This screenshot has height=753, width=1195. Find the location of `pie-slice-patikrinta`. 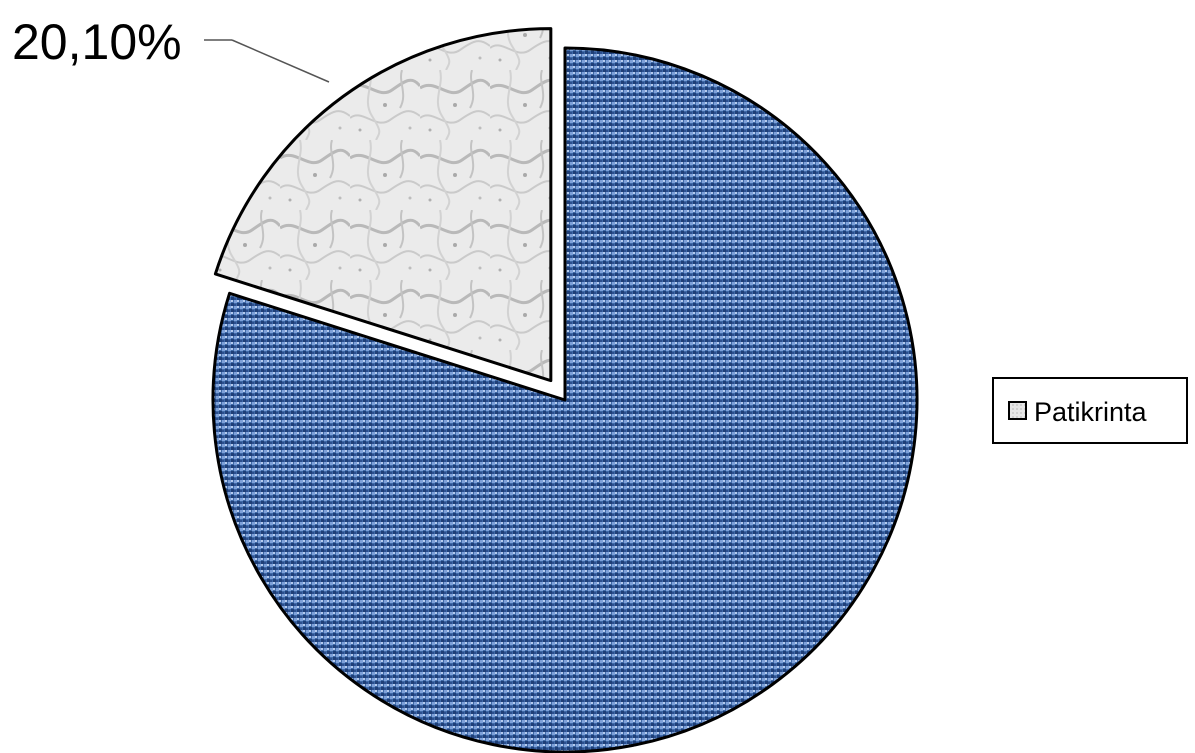

pie-slice-patikrinta is located at coordinates (383, 205).